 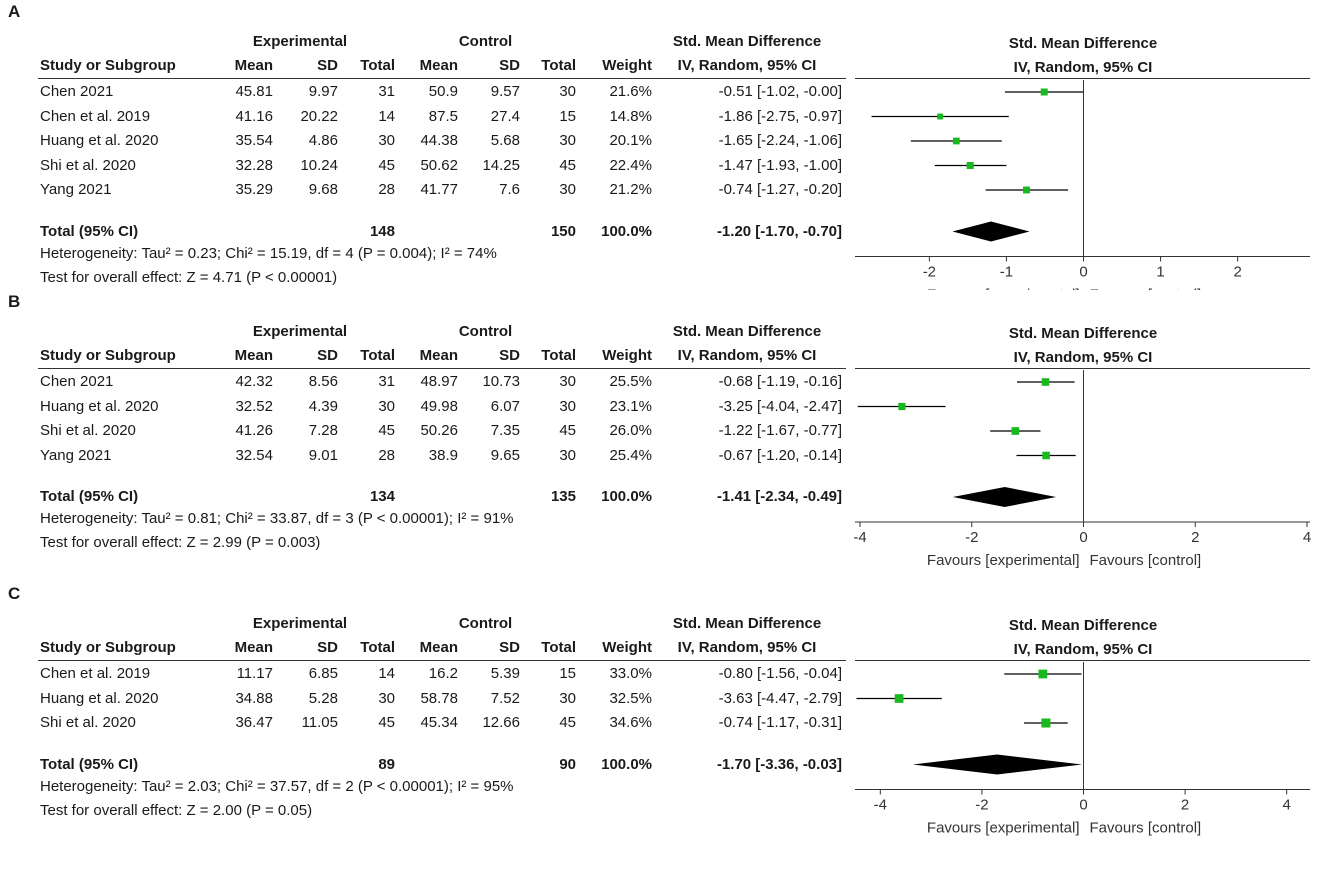 What do you see at coordinates (630, 673) in the screenshot?
I see `weight-value: 33.0%` at bounding box center [630, 673].